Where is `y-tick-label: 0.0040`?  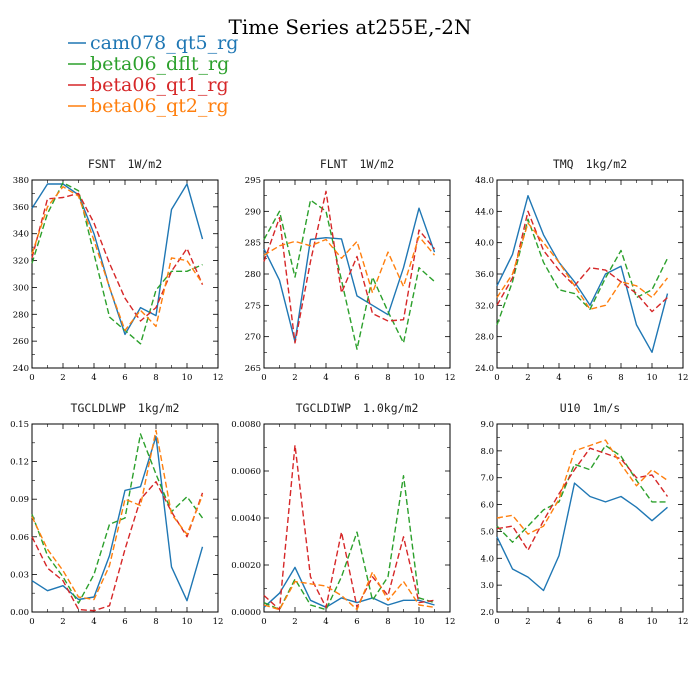
y-tick-label: 0.0040 is located at coordinates (246, 519).